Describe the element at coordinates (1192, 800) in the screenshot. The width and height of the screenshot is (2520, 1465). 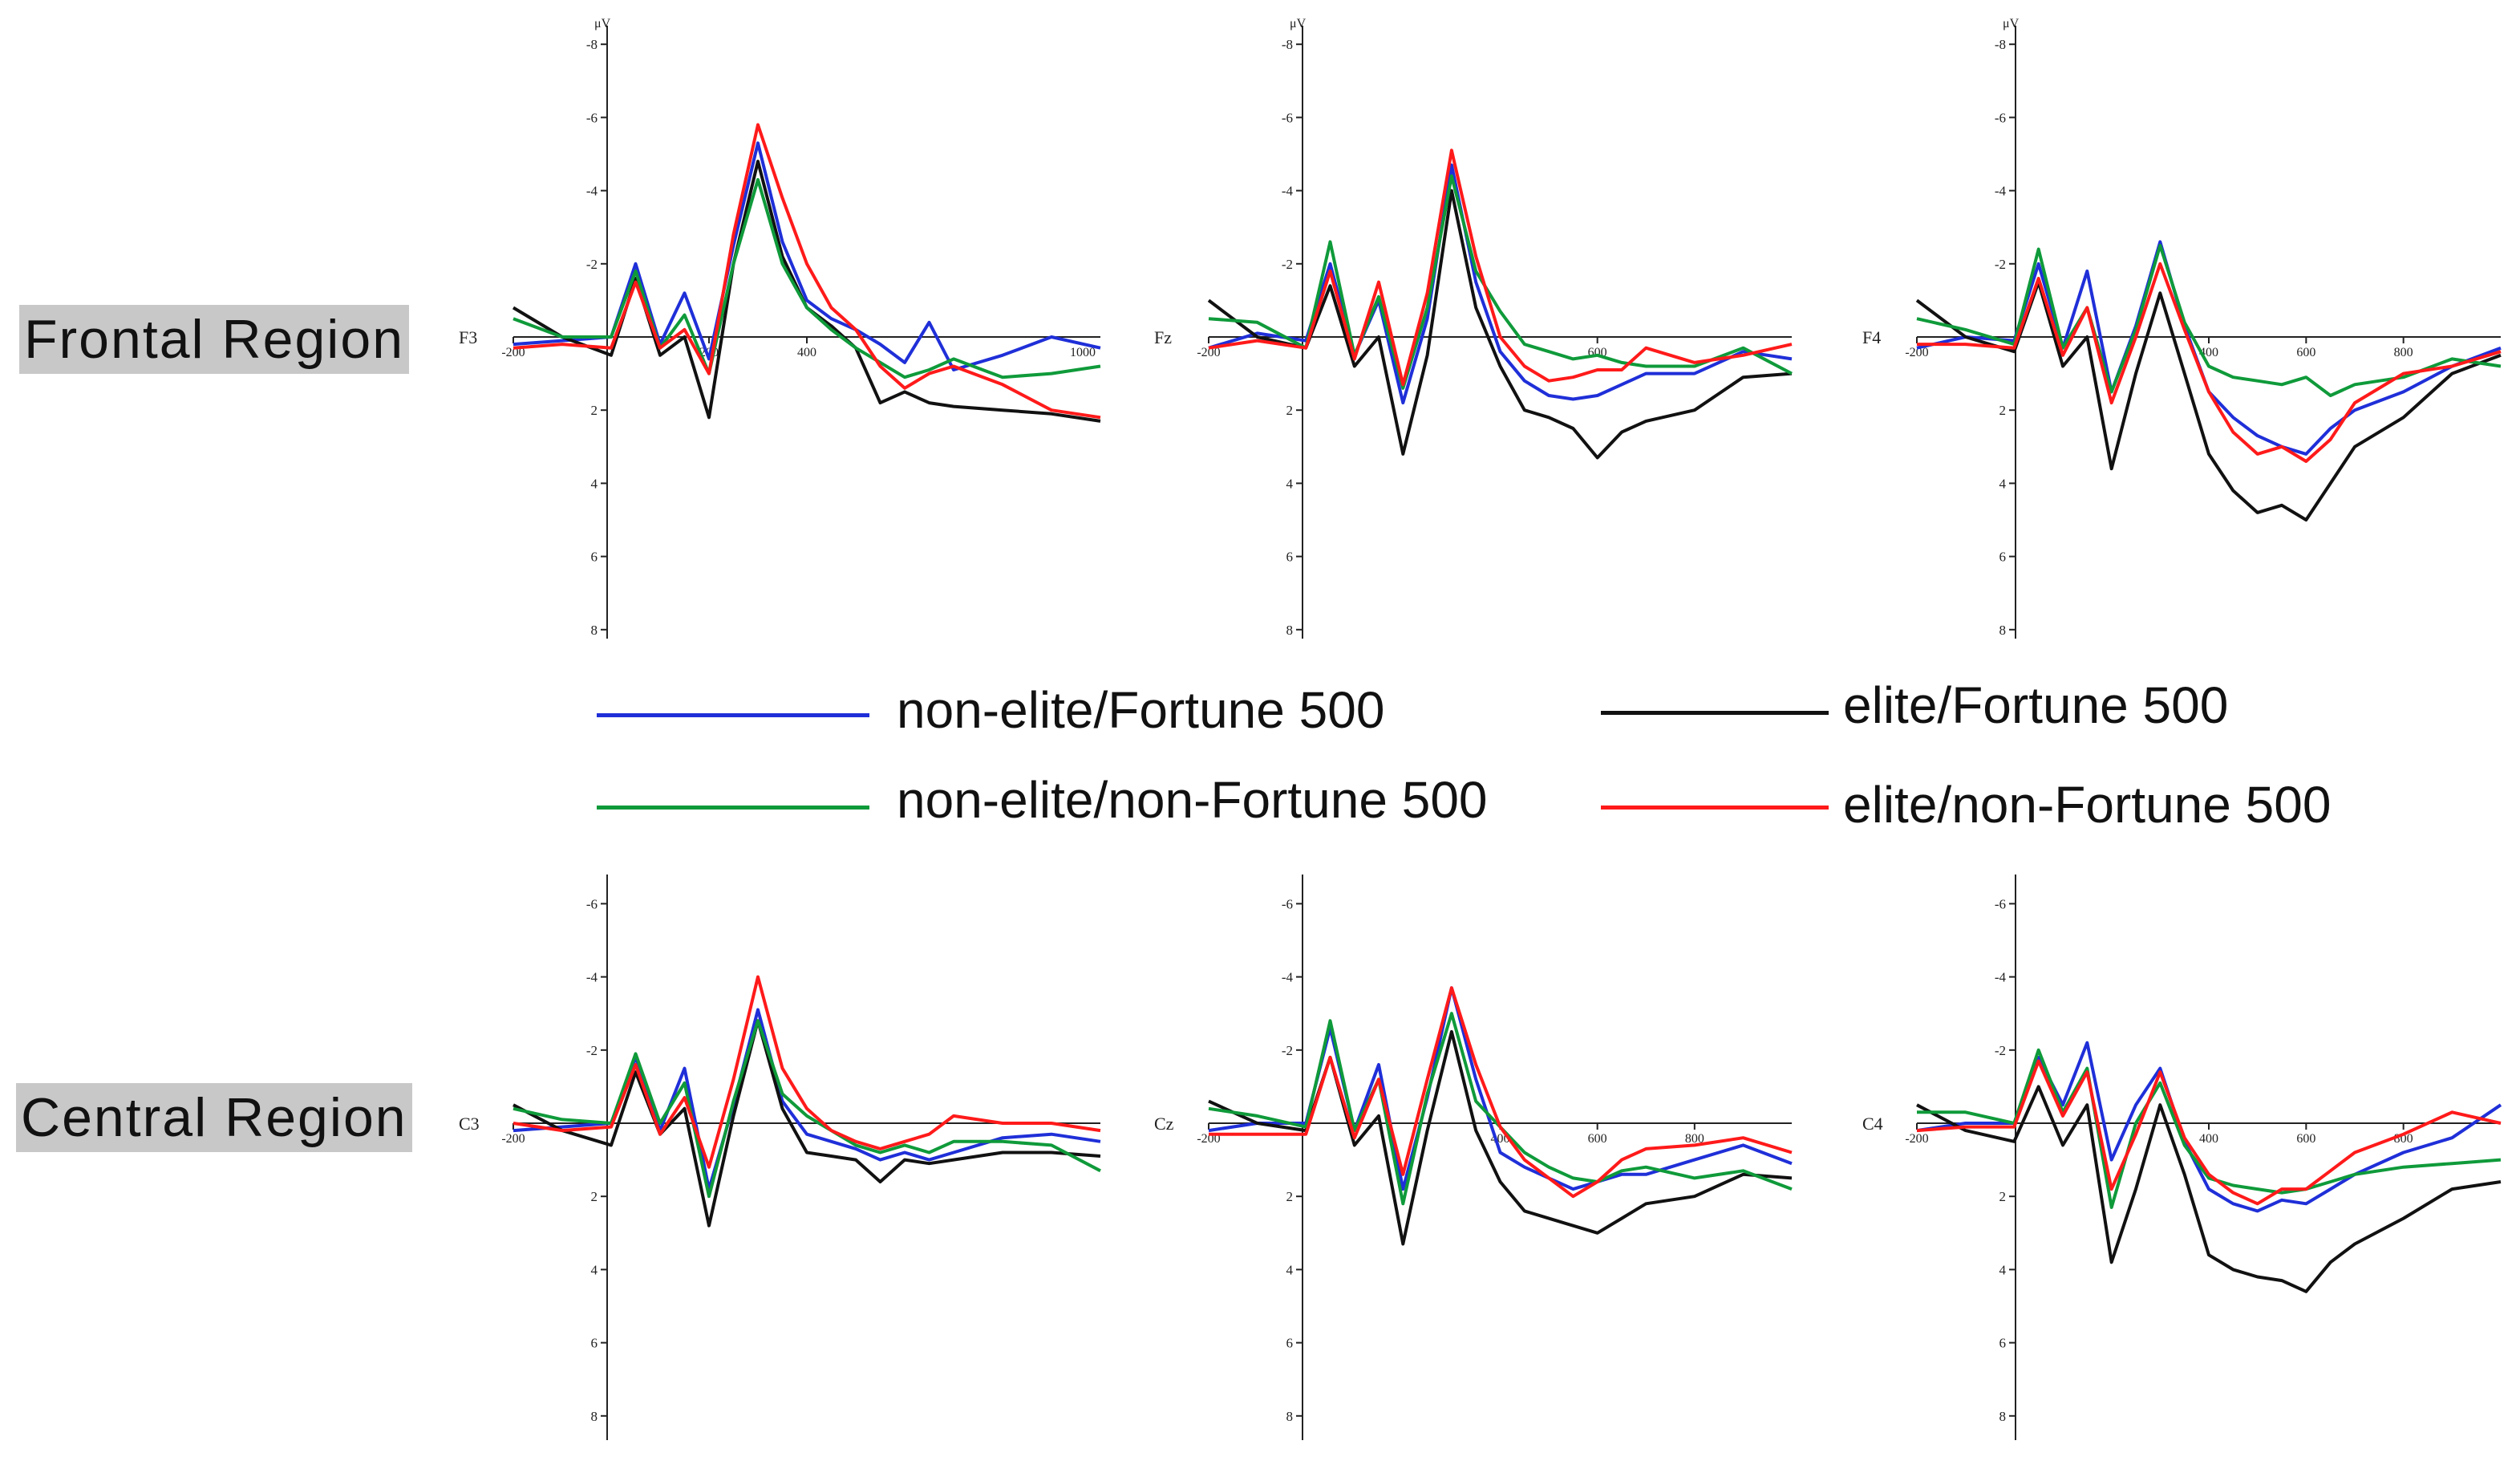
I see `legend-label-non-elite-non-fortune: non-elite/non-Fortune 500` at that location.